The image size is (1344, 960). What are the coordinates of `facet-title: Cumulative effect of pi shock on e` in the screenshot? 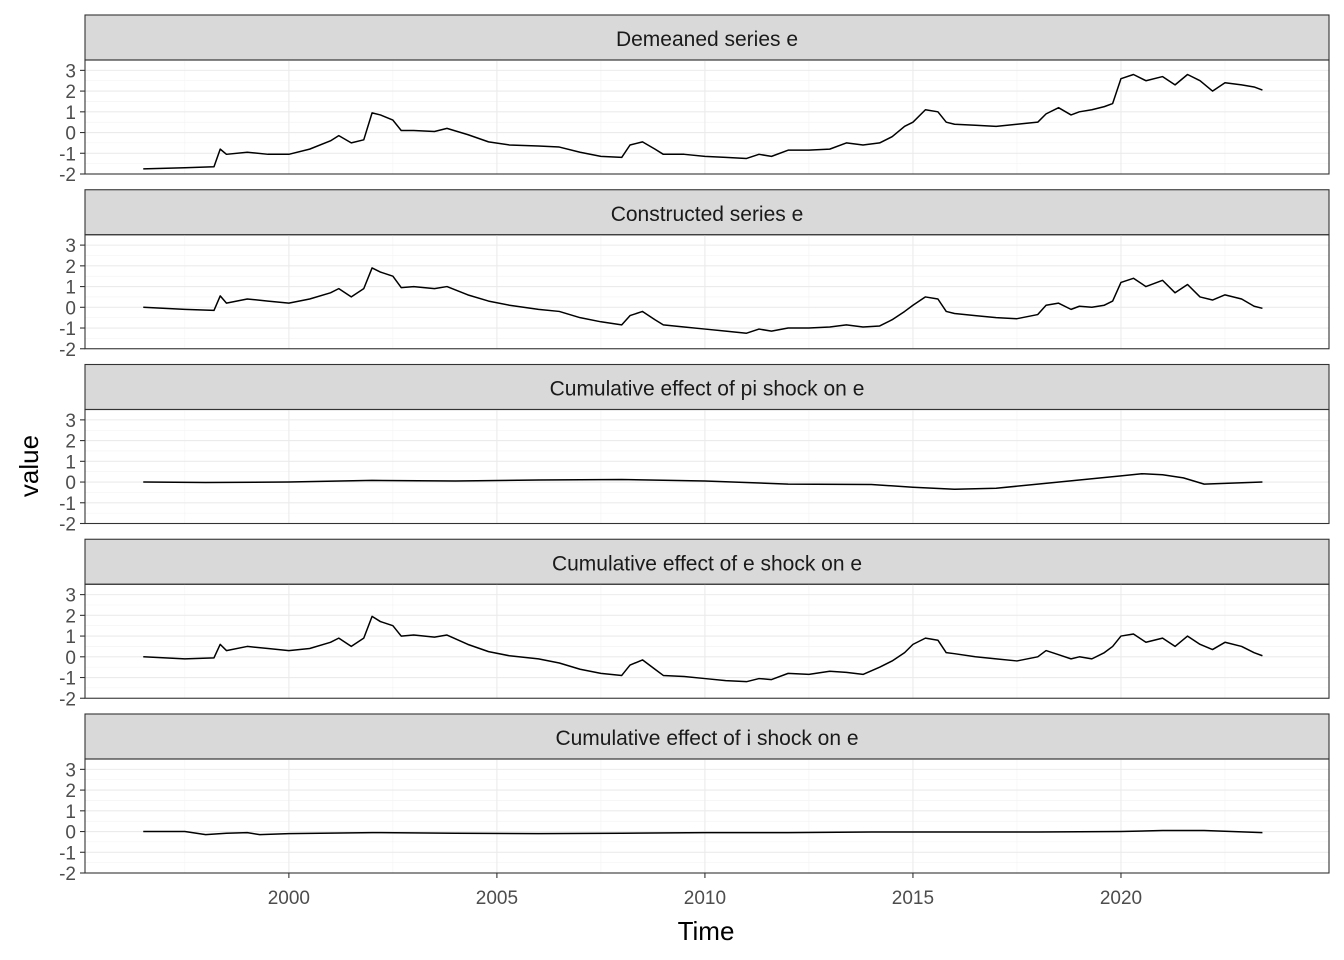 It's located at (707, 389).